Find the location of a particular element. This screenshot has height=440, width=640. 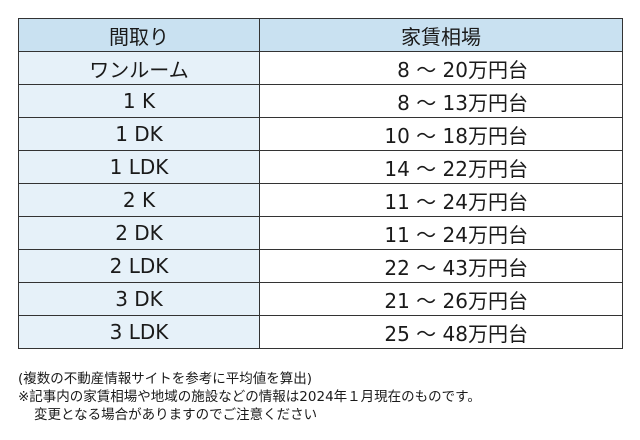

header-layout: 間取り is located at coordinates (139, 35).